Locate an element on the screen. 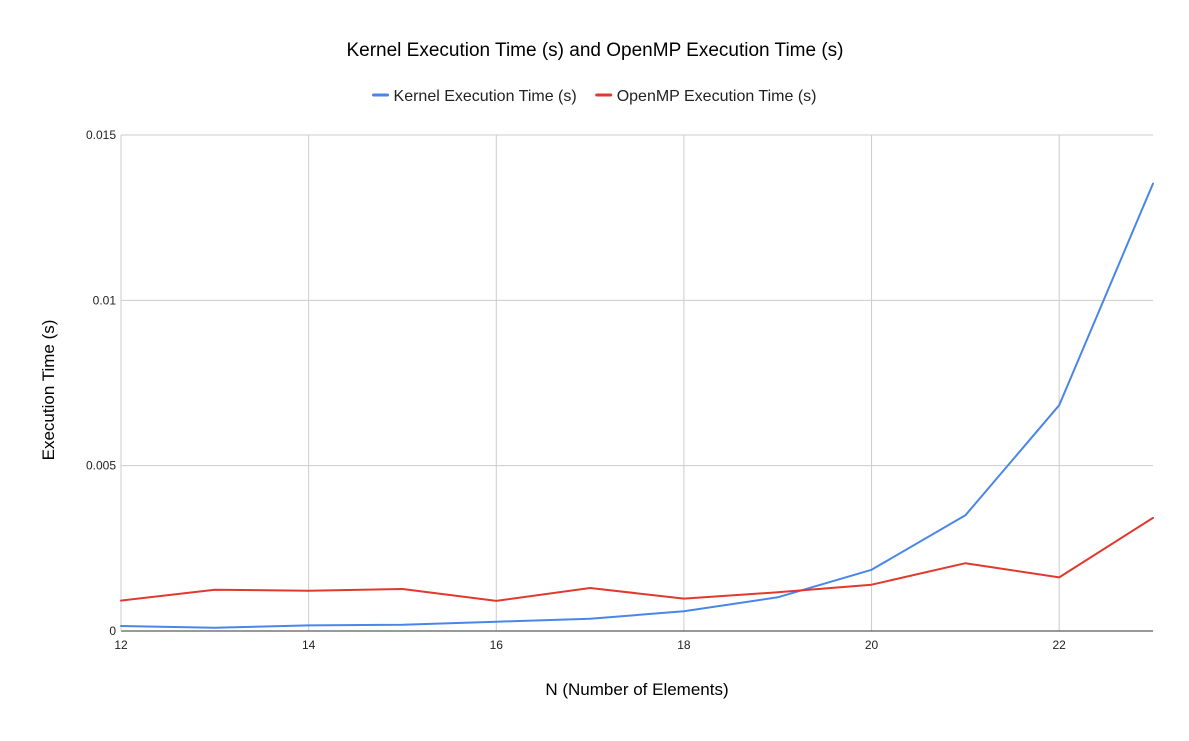 The height and width of the screenshot is (741, 1189). x-tick-label: 14 is located at coordinates (309, 645).